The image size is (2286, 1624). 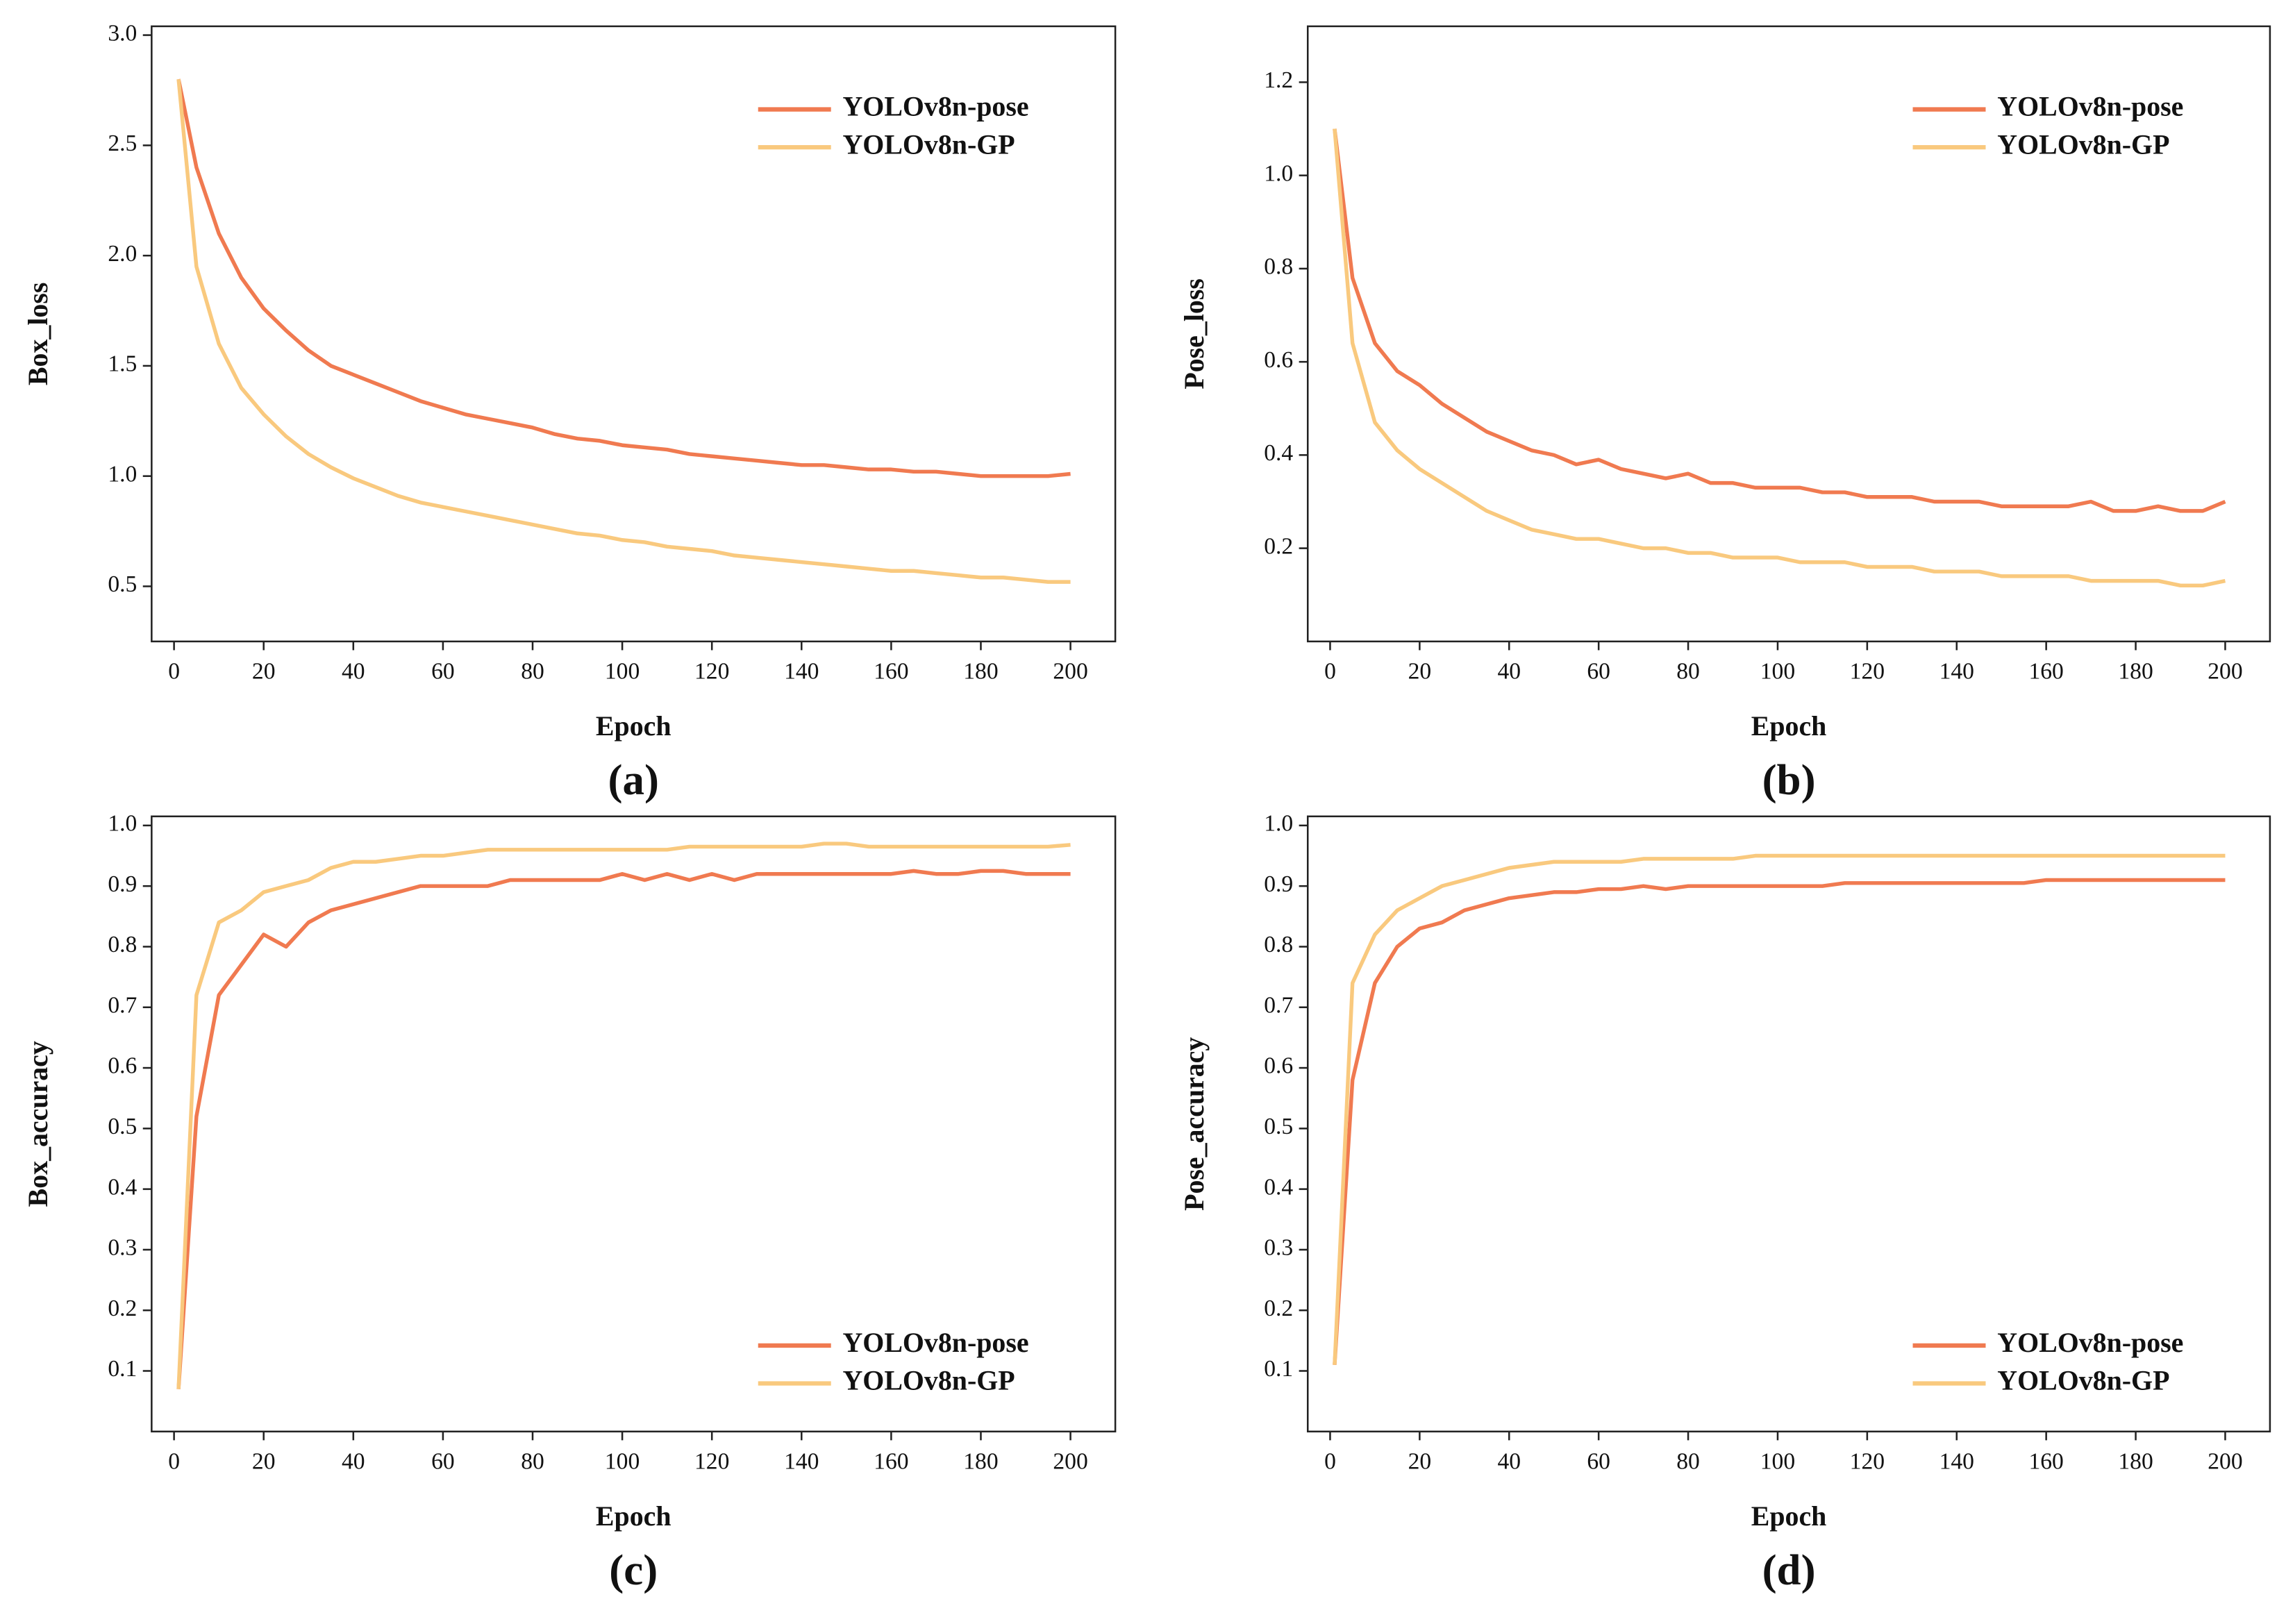 What do you see at coordinates (37, 1124) in the screenshot?
I see `y-axis-label: Box_accuracy` at bounding box center [37, 1124].